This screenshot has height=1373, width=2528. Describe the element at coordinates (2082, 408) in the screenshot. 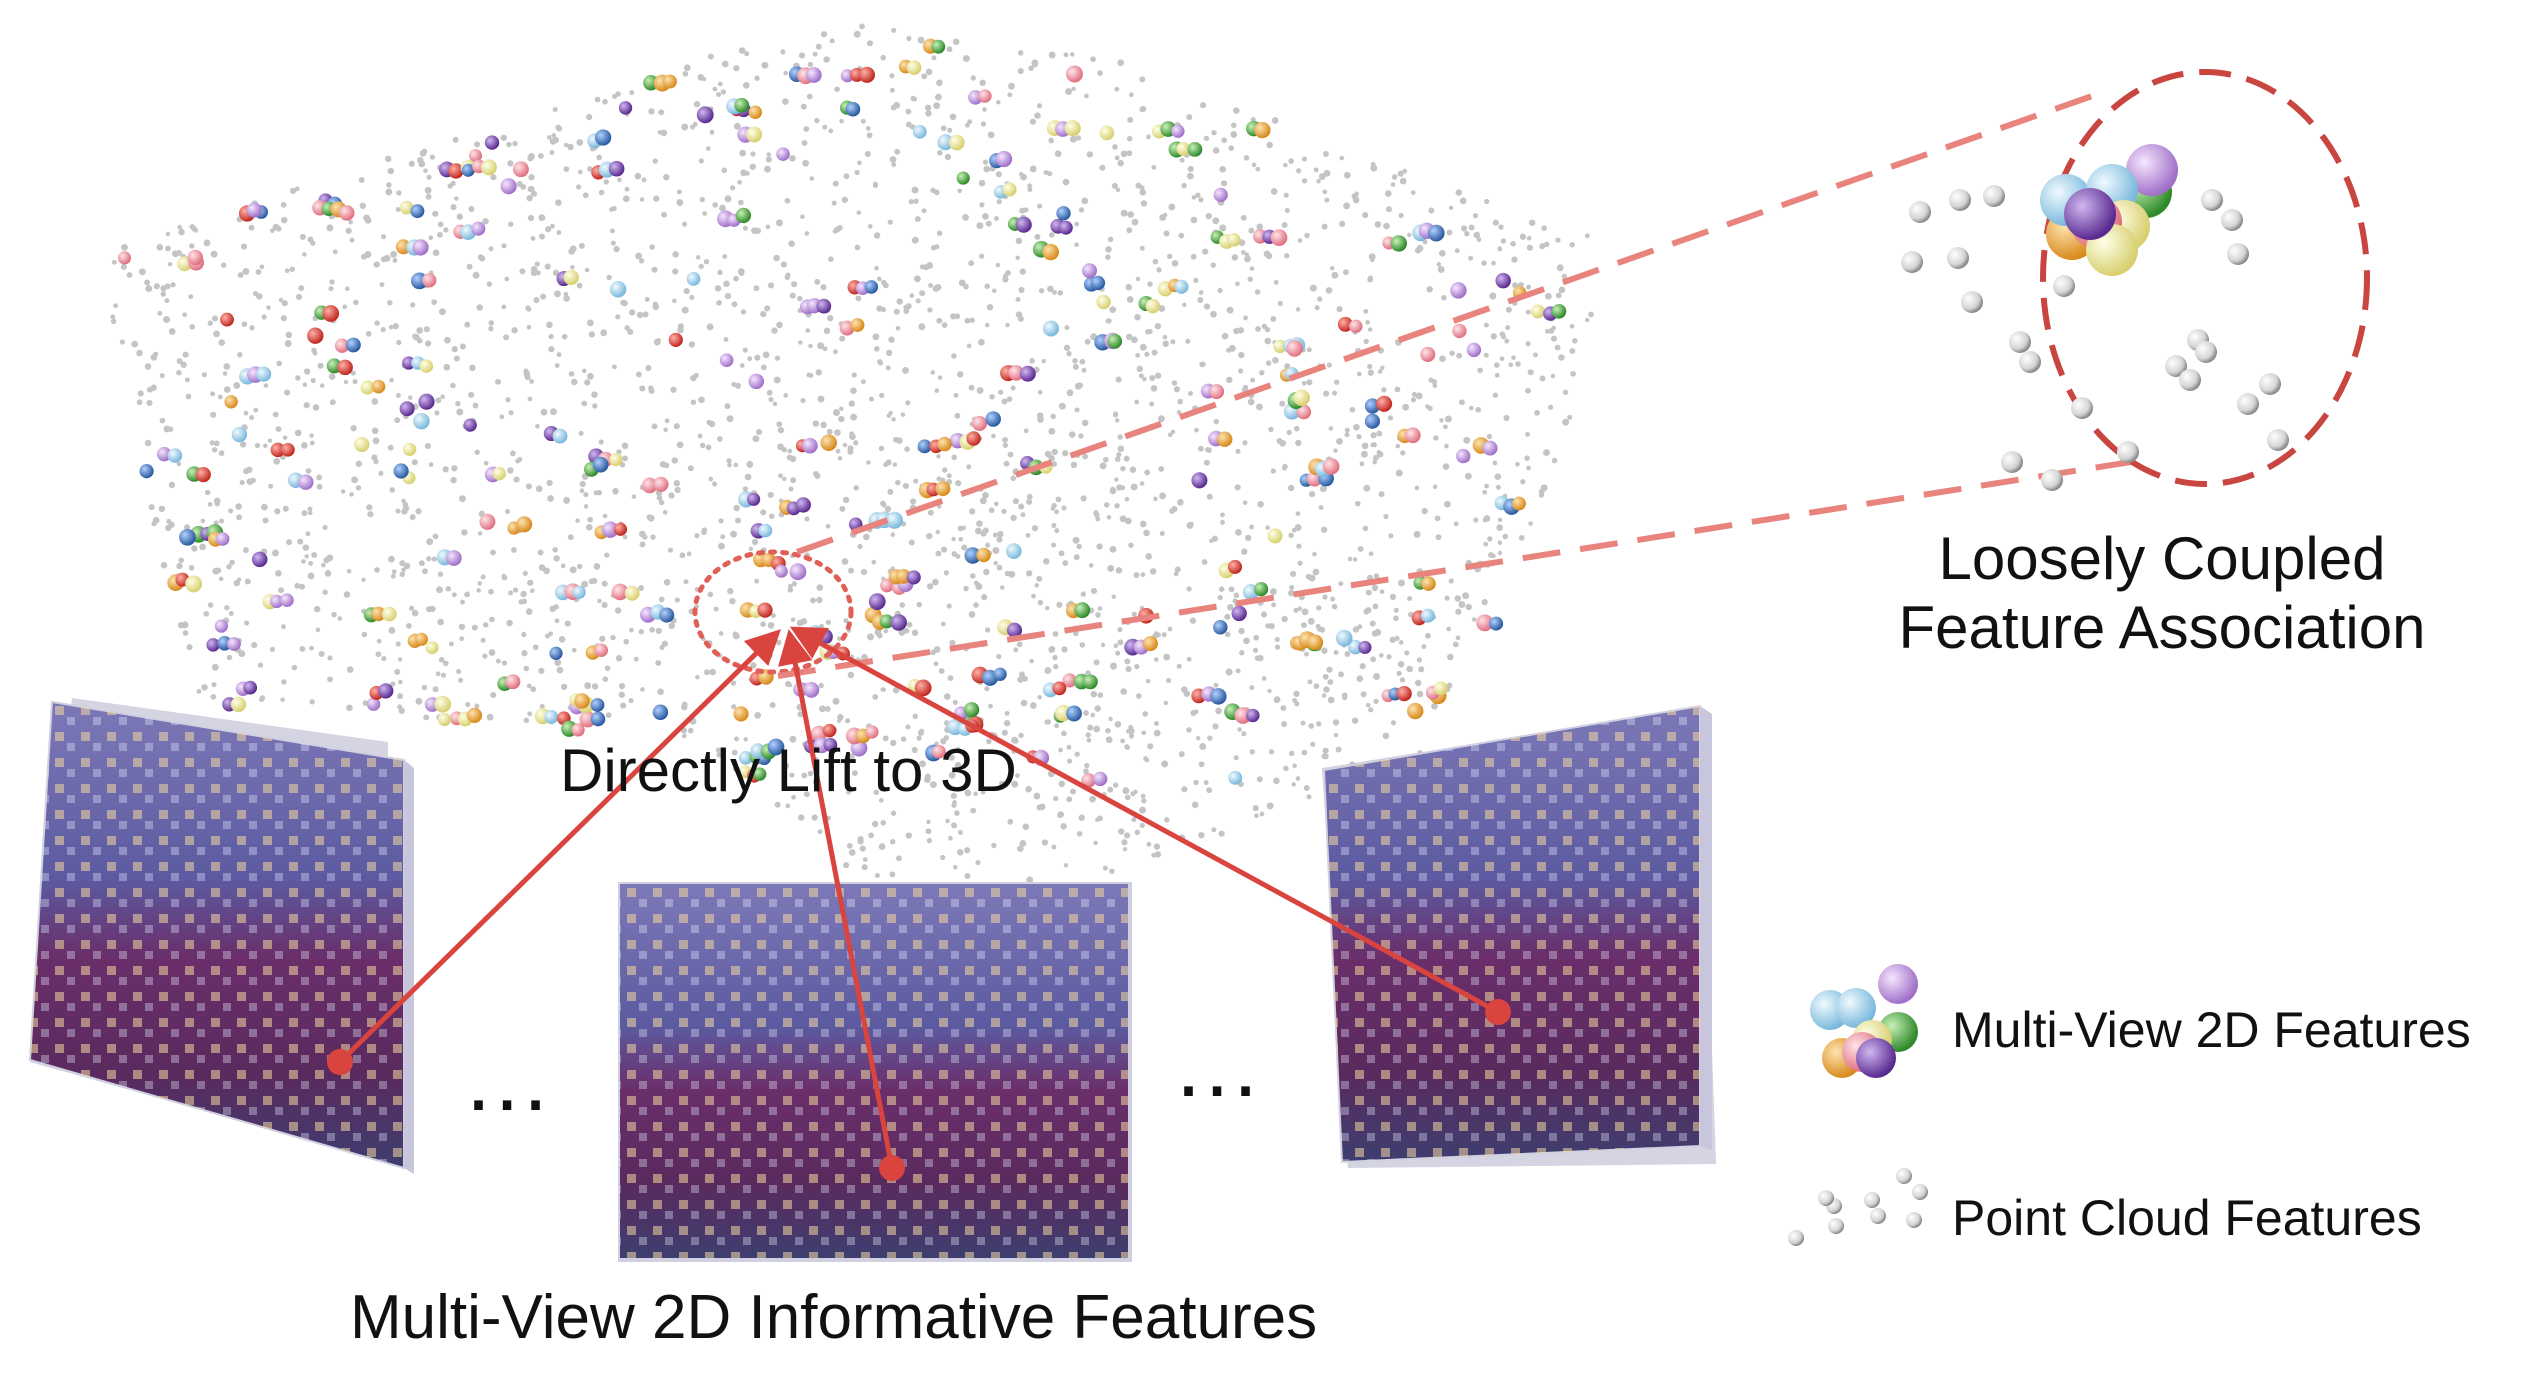

I see `bubble-point-cloud-feature` at that location.